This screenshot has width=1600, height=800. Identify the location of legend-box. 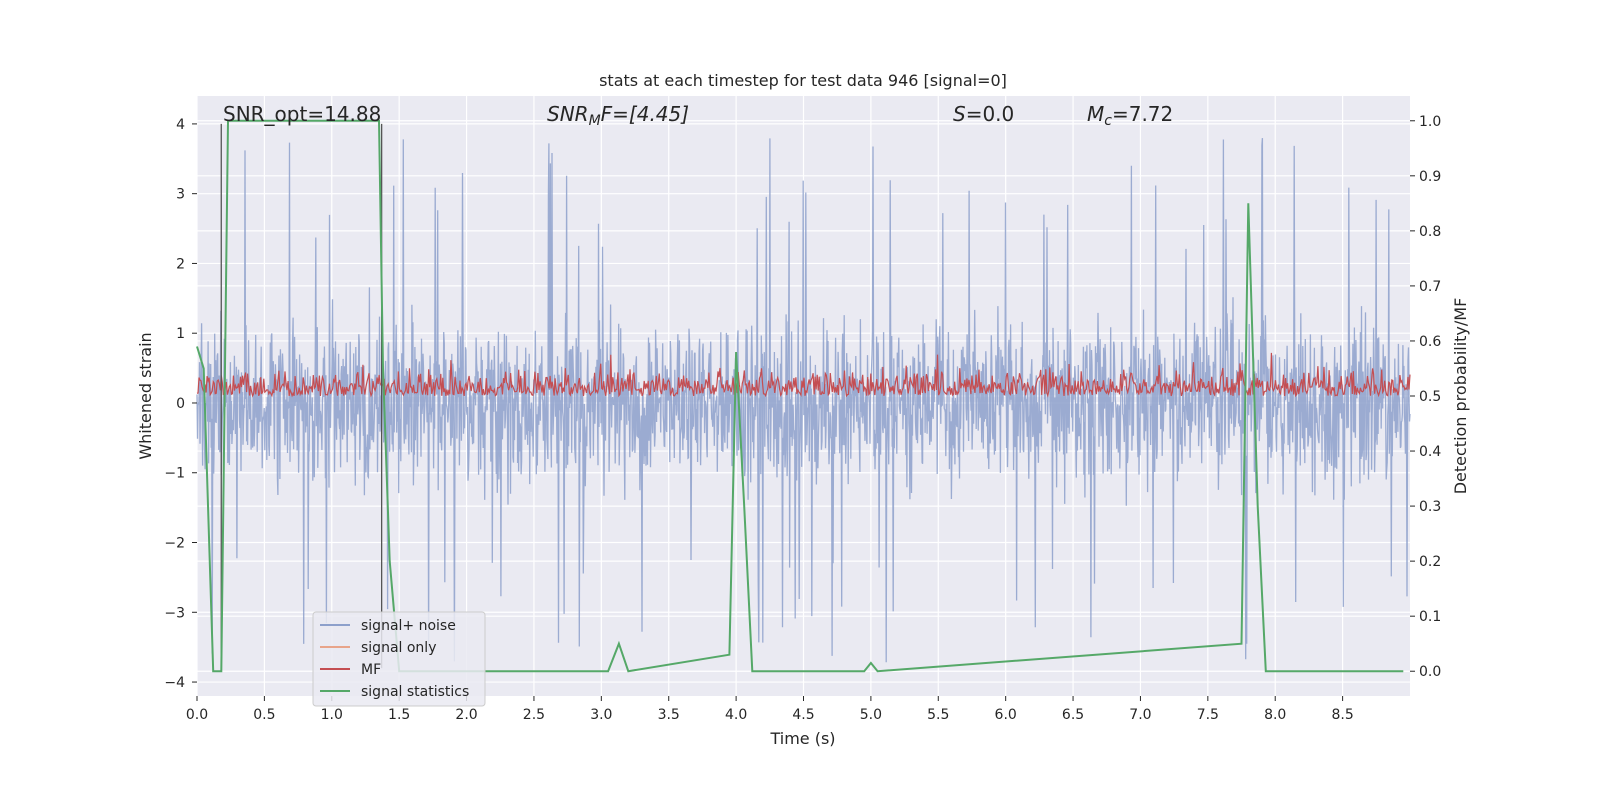
(399, 659).